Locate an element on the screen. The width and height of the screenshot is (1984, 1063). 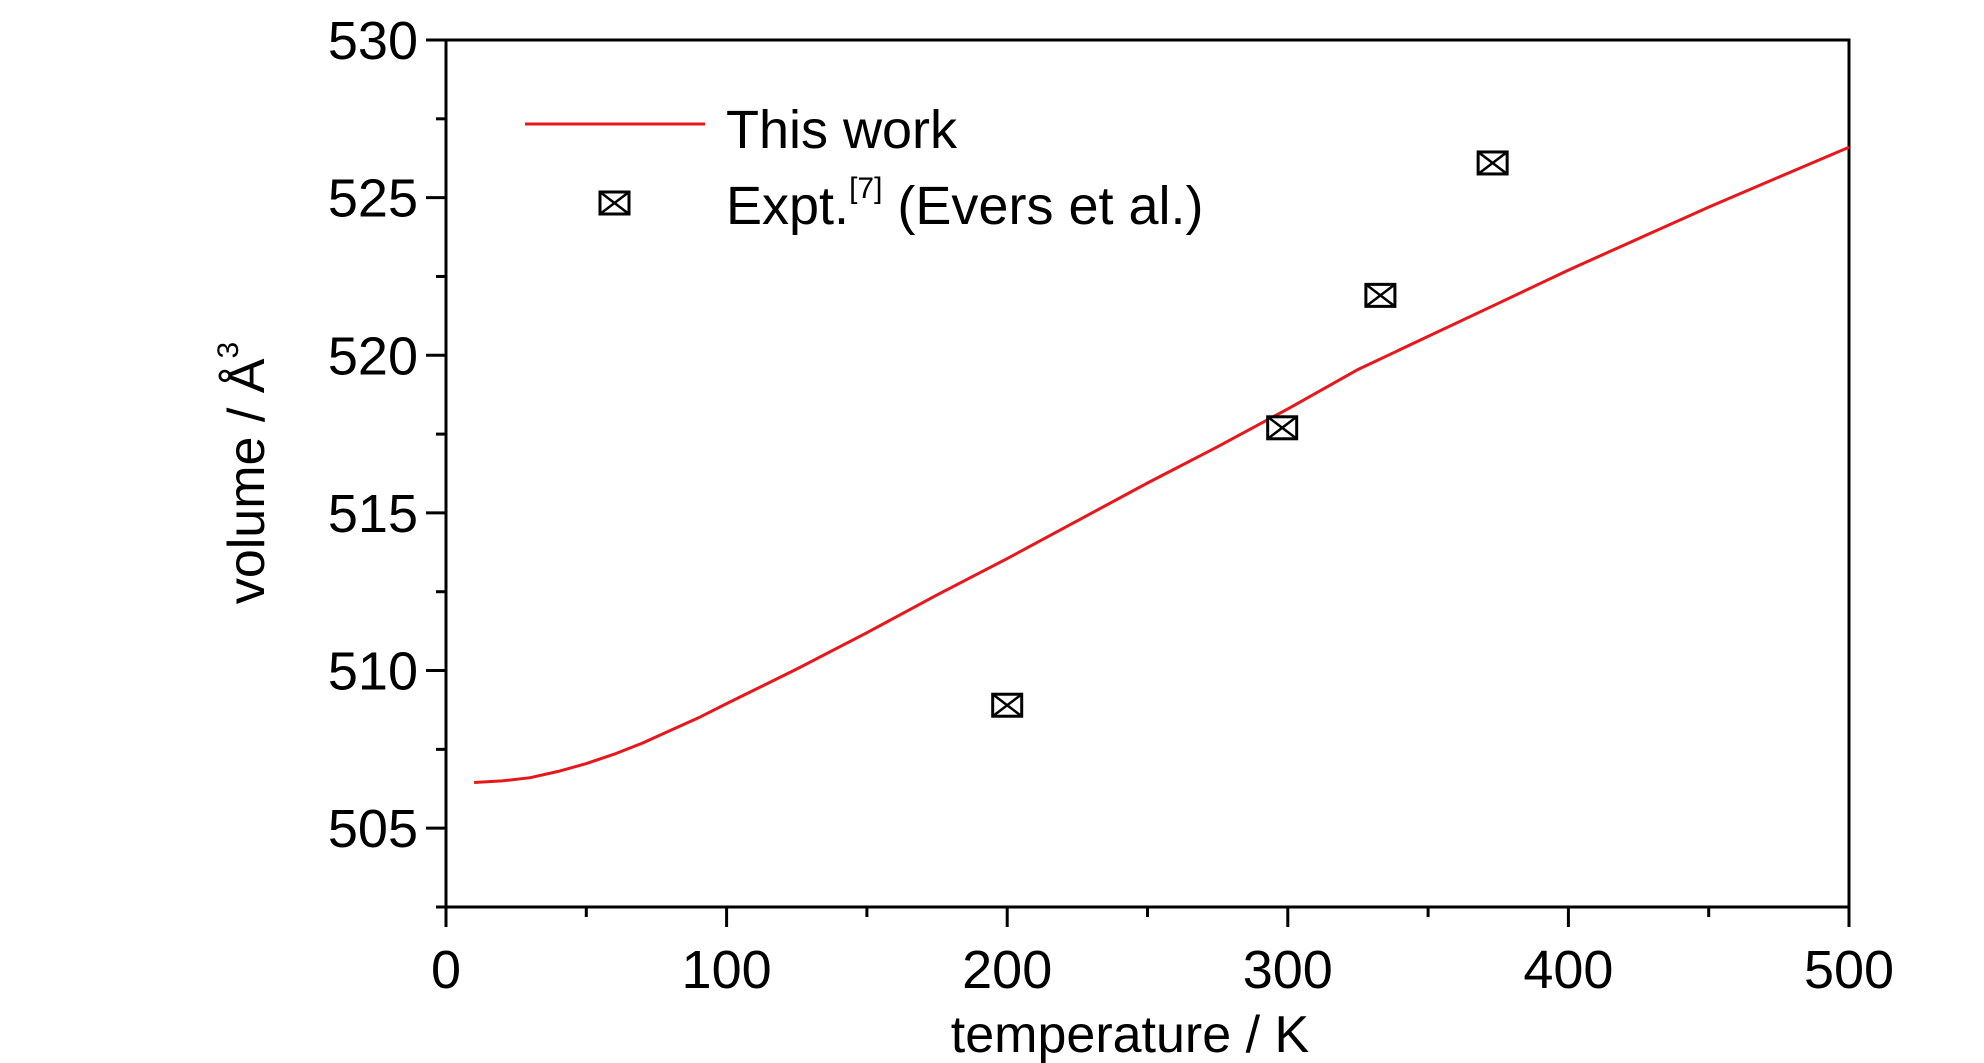
y-tick-label: 520 is located at coordinates (373, 356).